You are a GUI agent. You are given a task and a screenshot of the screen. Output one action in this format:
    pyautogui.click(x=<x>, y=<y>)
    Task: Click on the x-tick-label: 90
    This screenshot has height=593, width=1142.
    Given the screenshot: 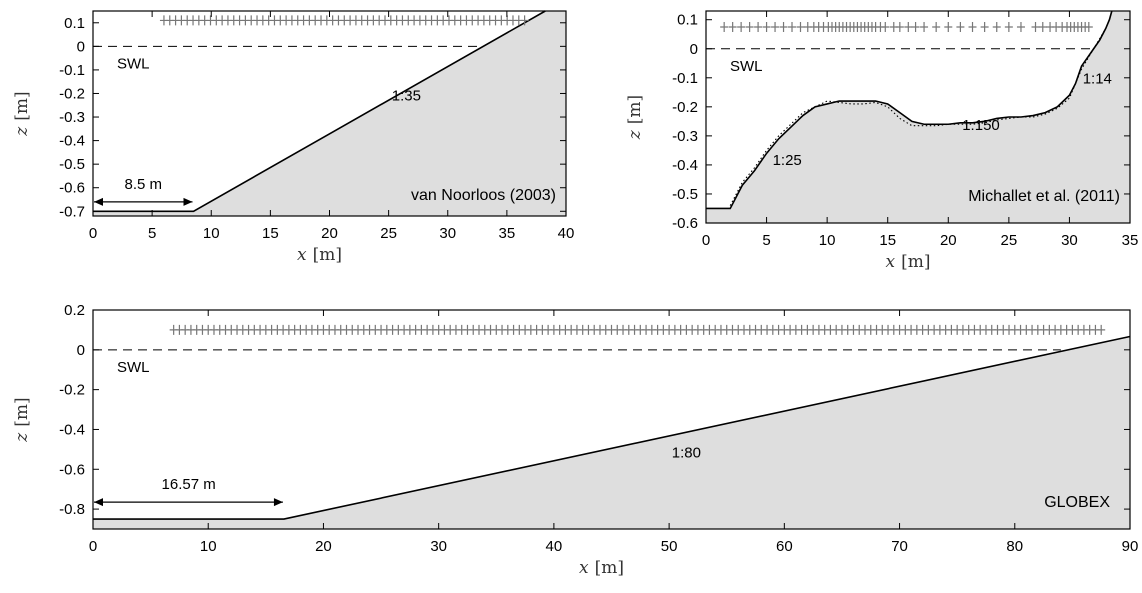 What is the action you would take?
    pyautogui.click(x=1130, y=546)
    